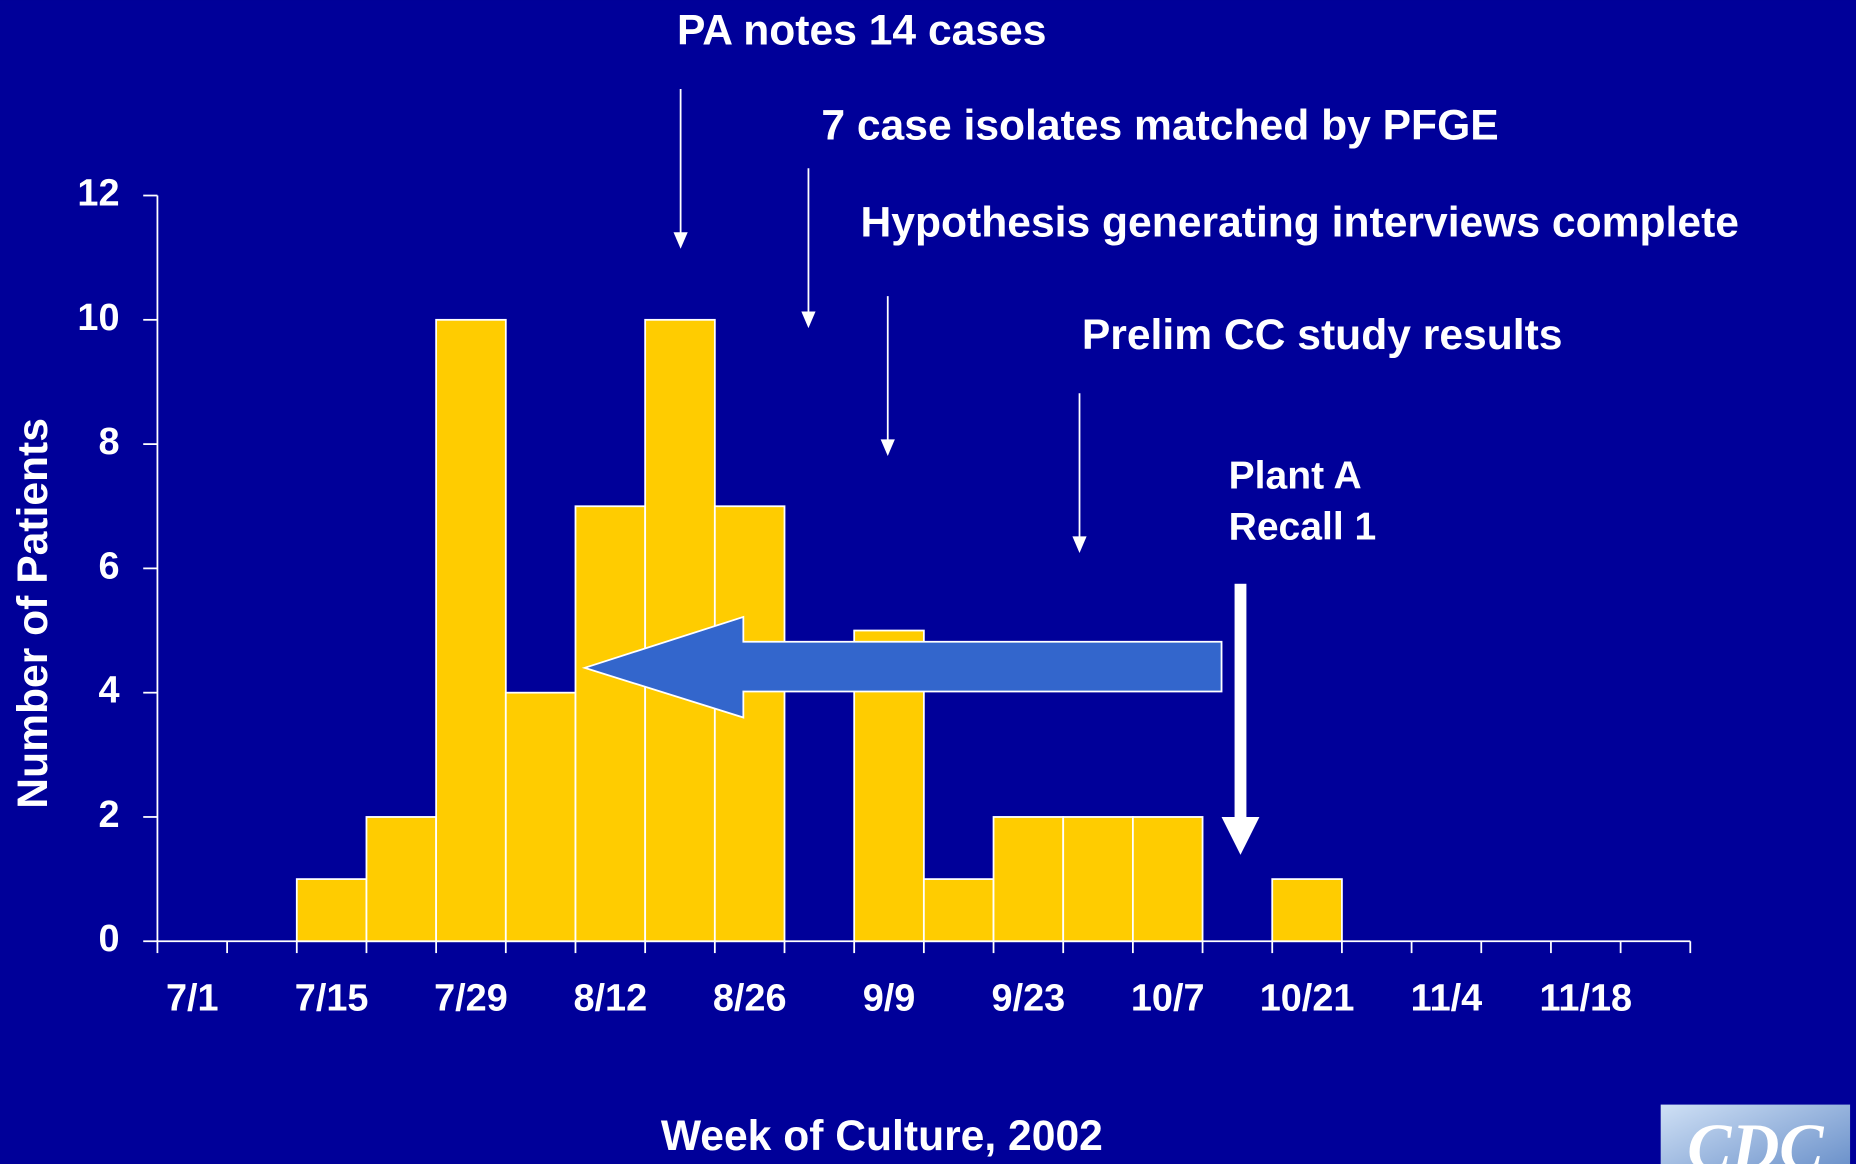 The height and width of the screenshot is (1164, 1856). Describe the element at coordinates (861, 31) in the screenshot. I see `annotation: PA notes 14 cases` at that location.